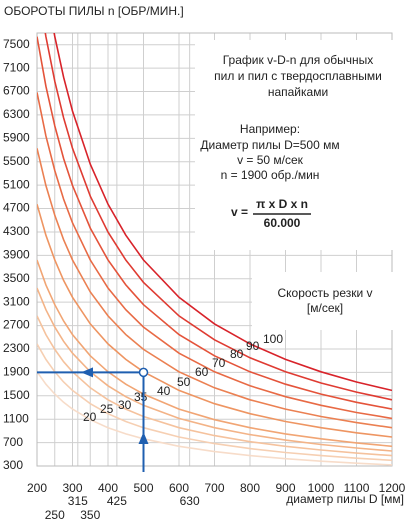  Describe the element at coordinates (179, 488) in the screenshot. I see `x-tick-label: 600` at that location.